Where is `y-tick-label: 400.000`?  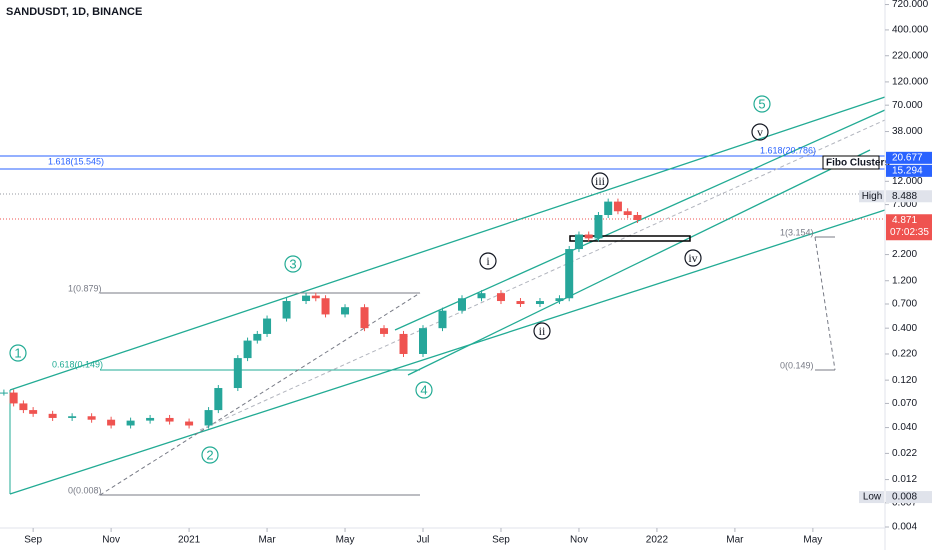
y-tick-label: 400.000 is located at coordinates (910, 30).